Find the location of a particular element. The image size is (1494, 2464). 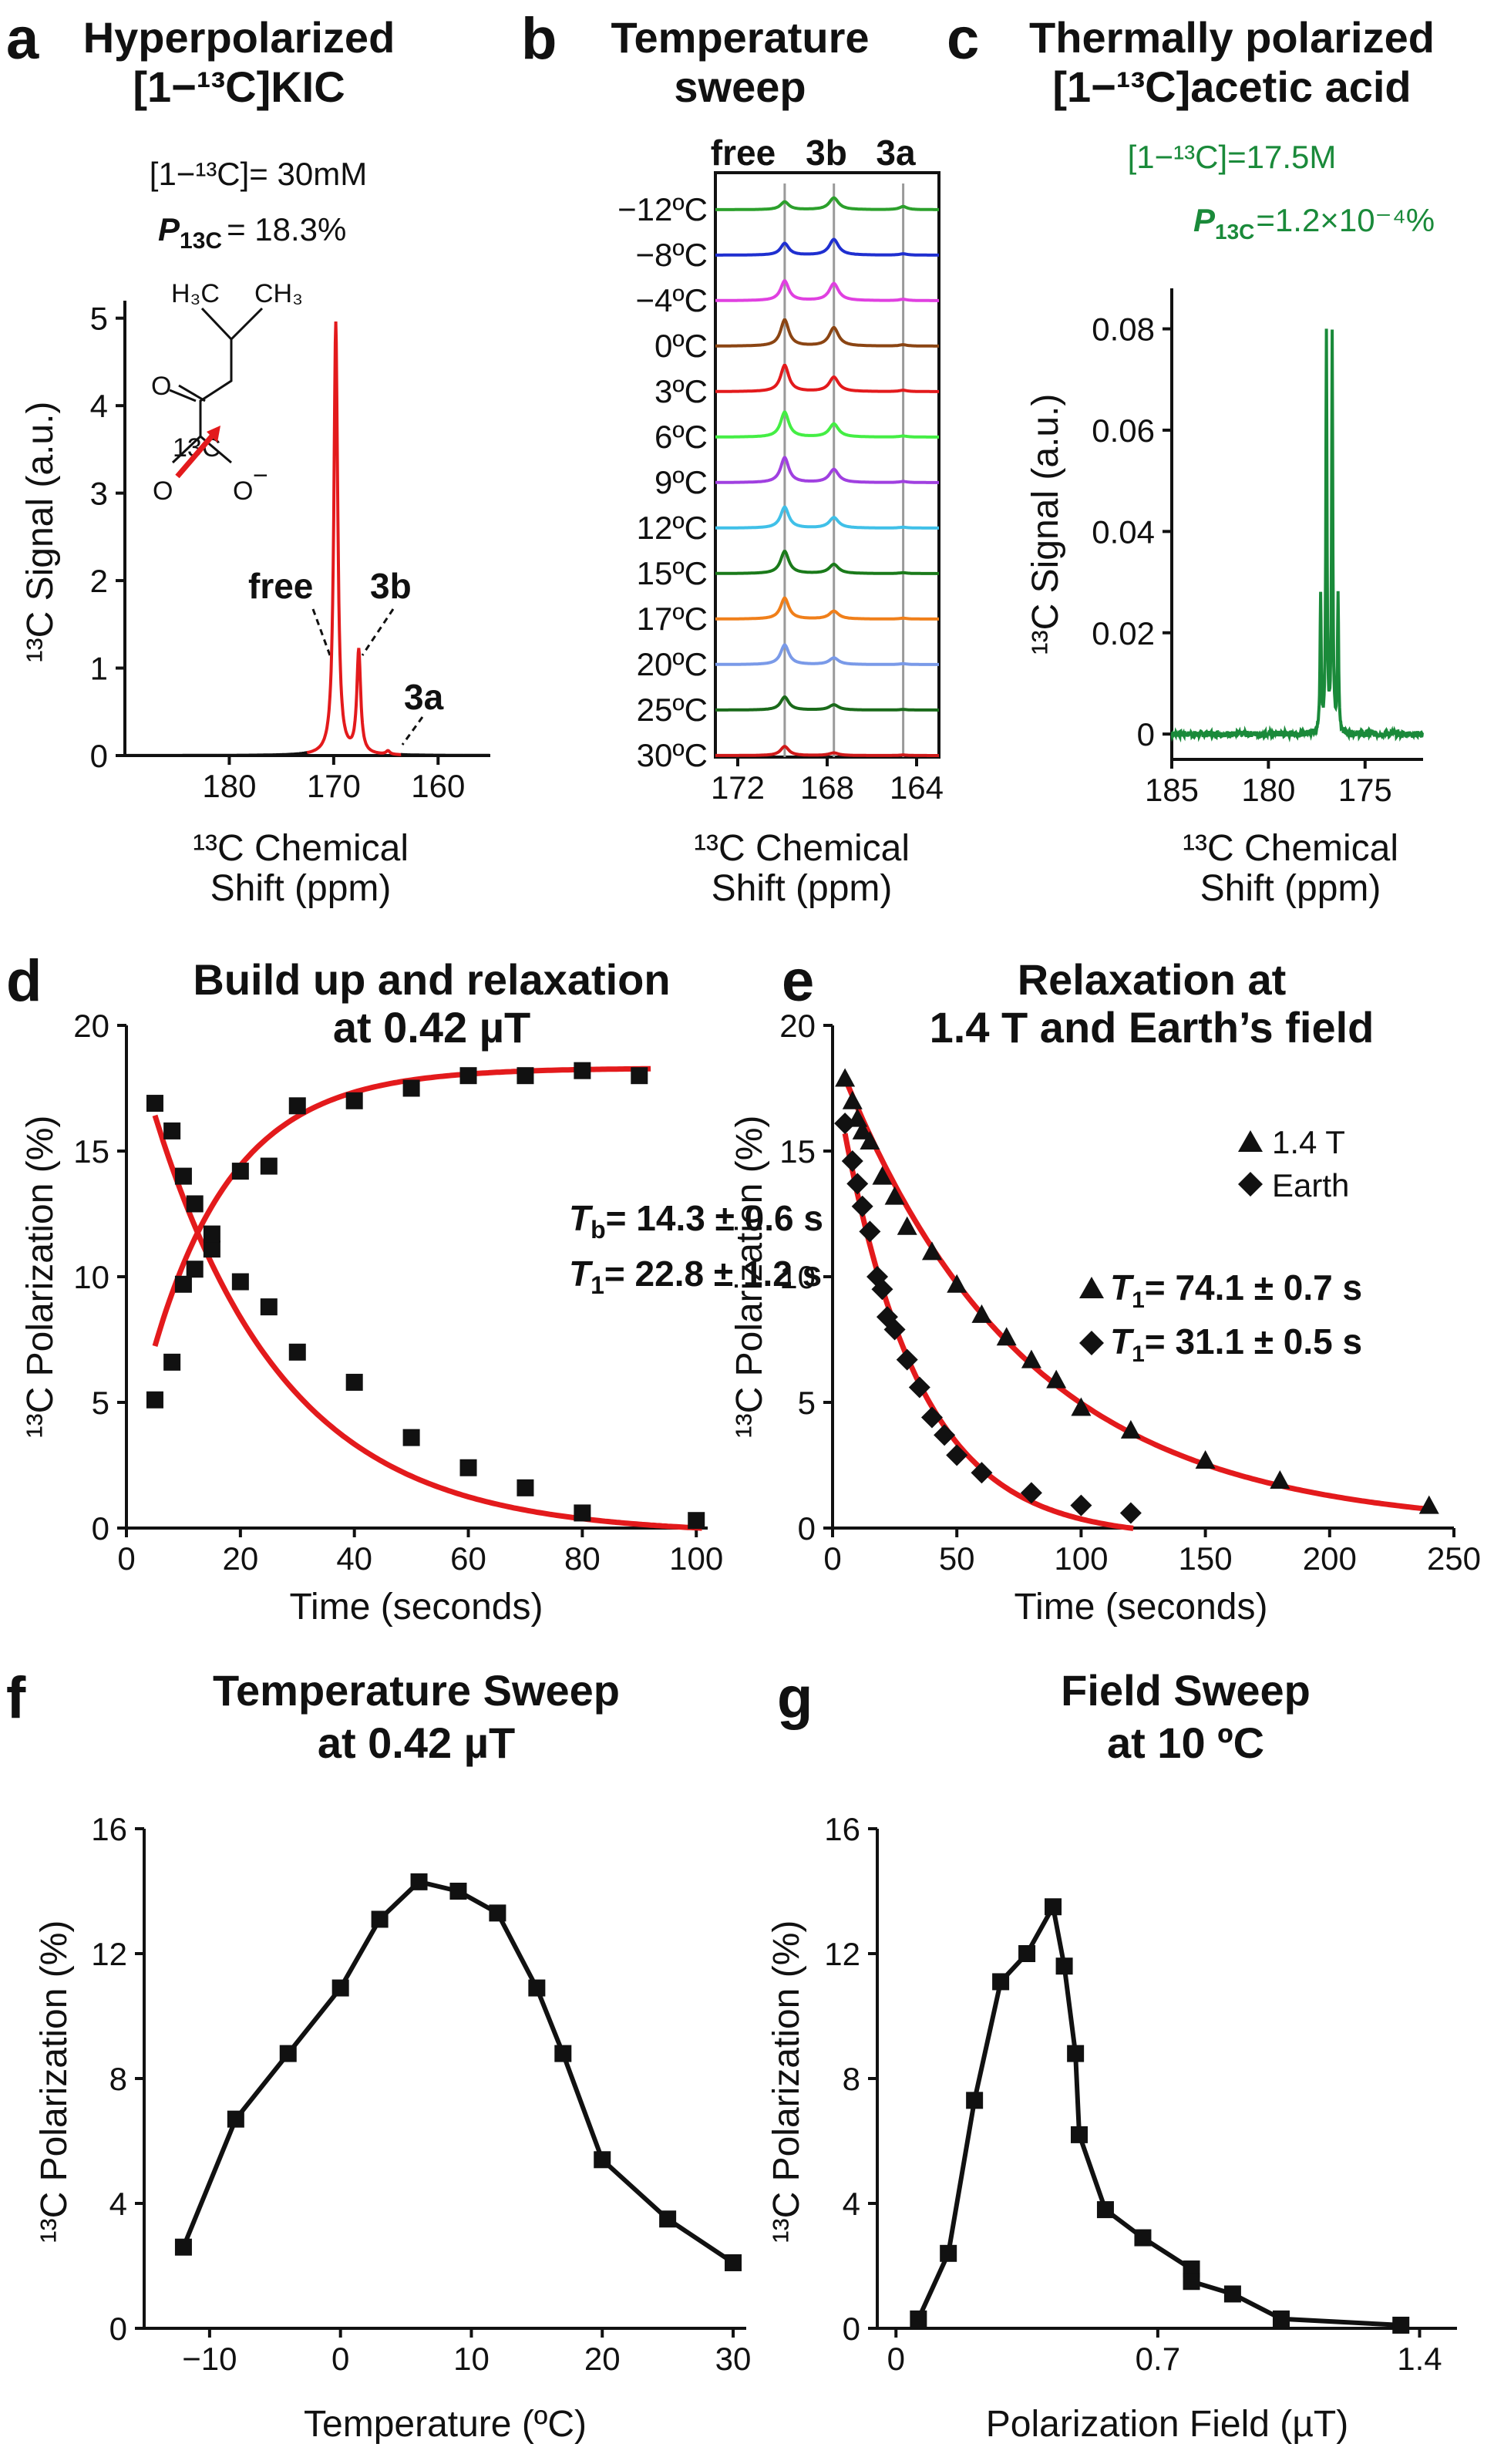

series-label: 25ºC is located at coordinates (672, 710).